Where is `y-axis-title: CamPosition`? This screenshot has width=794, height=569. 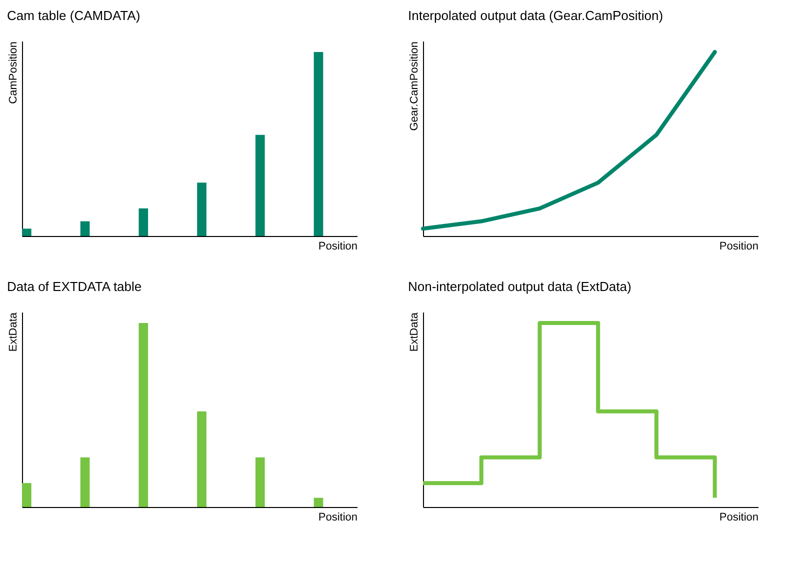 y-axis-title: CamPosition is located at coordinates (14, 73).